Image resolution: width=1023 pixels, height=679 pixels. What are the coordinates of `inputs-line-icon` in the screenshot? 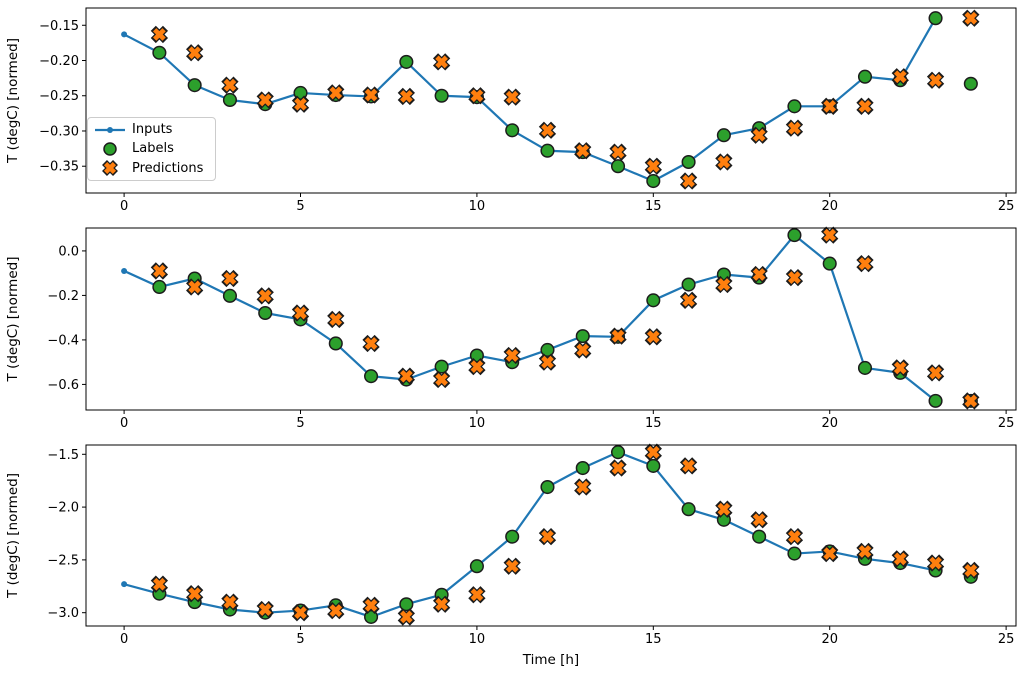 It's located at (110, 130).